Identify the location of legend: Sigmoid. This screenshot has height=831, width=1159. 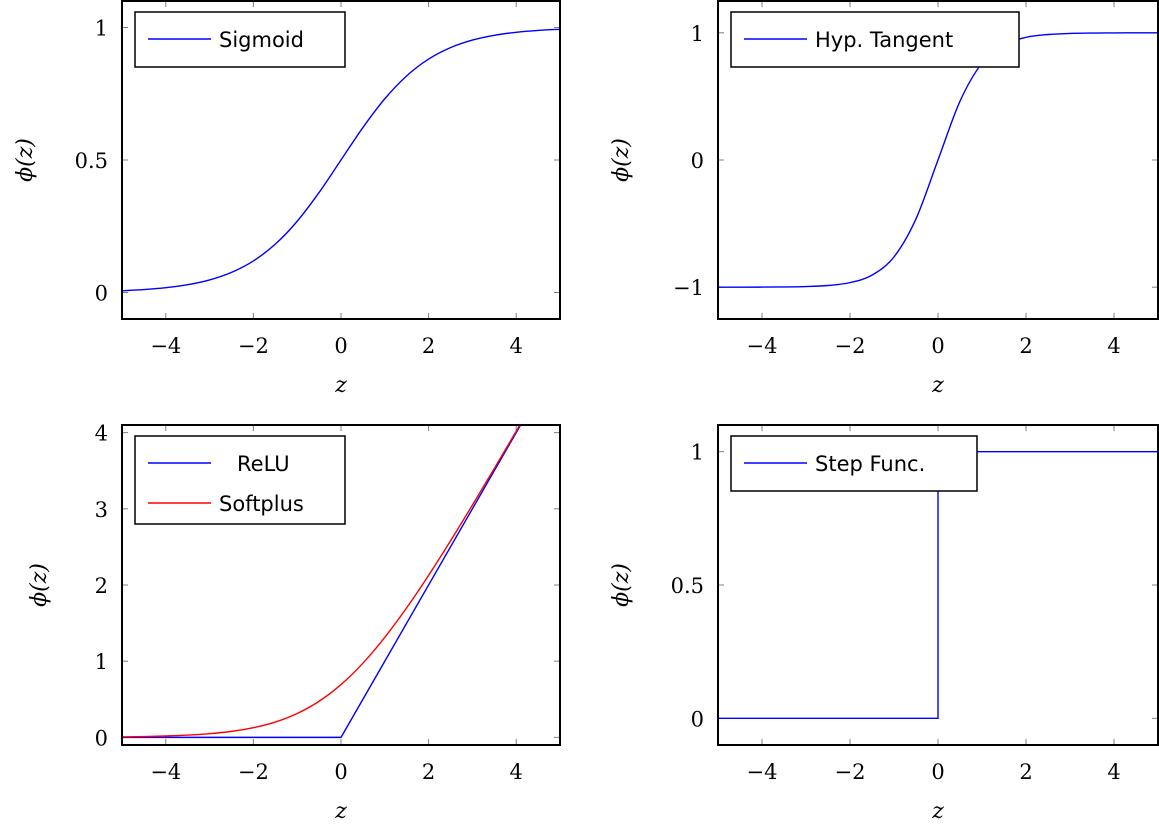
(240, 39).